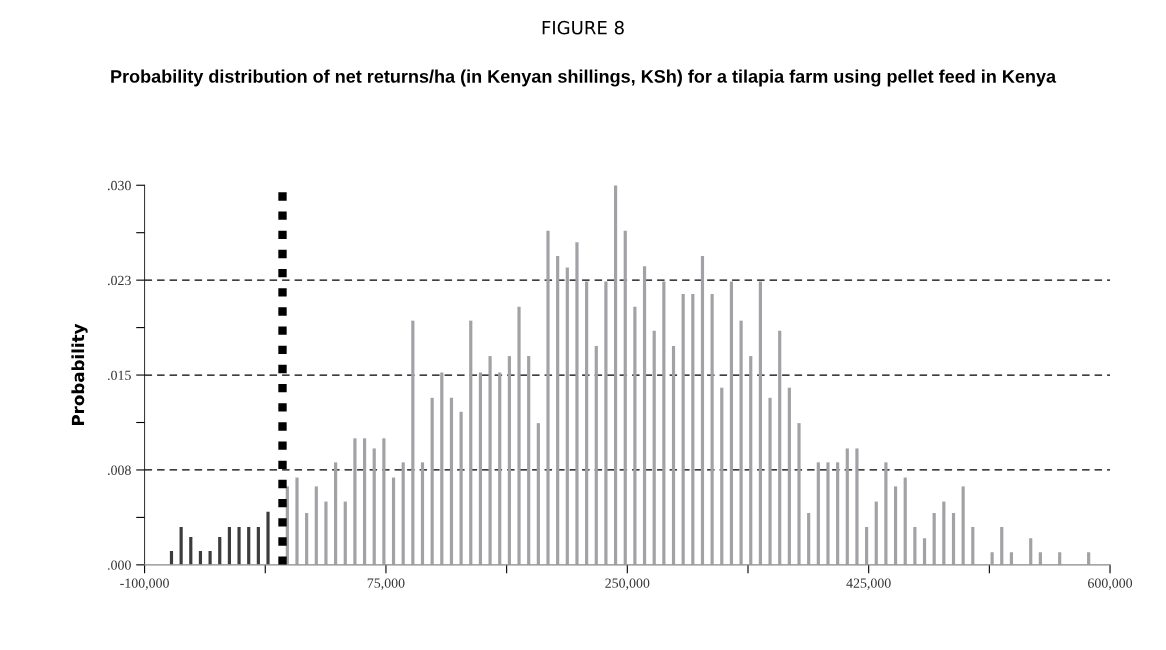  Describe the element at coordinates (584, 78) in the screenshot. I see `chart-subtitle: Probability distribution of net returns/ha (in Kenyan shillings, KSh) for a tilapia farm using pellet feed in Kenya` at that location.